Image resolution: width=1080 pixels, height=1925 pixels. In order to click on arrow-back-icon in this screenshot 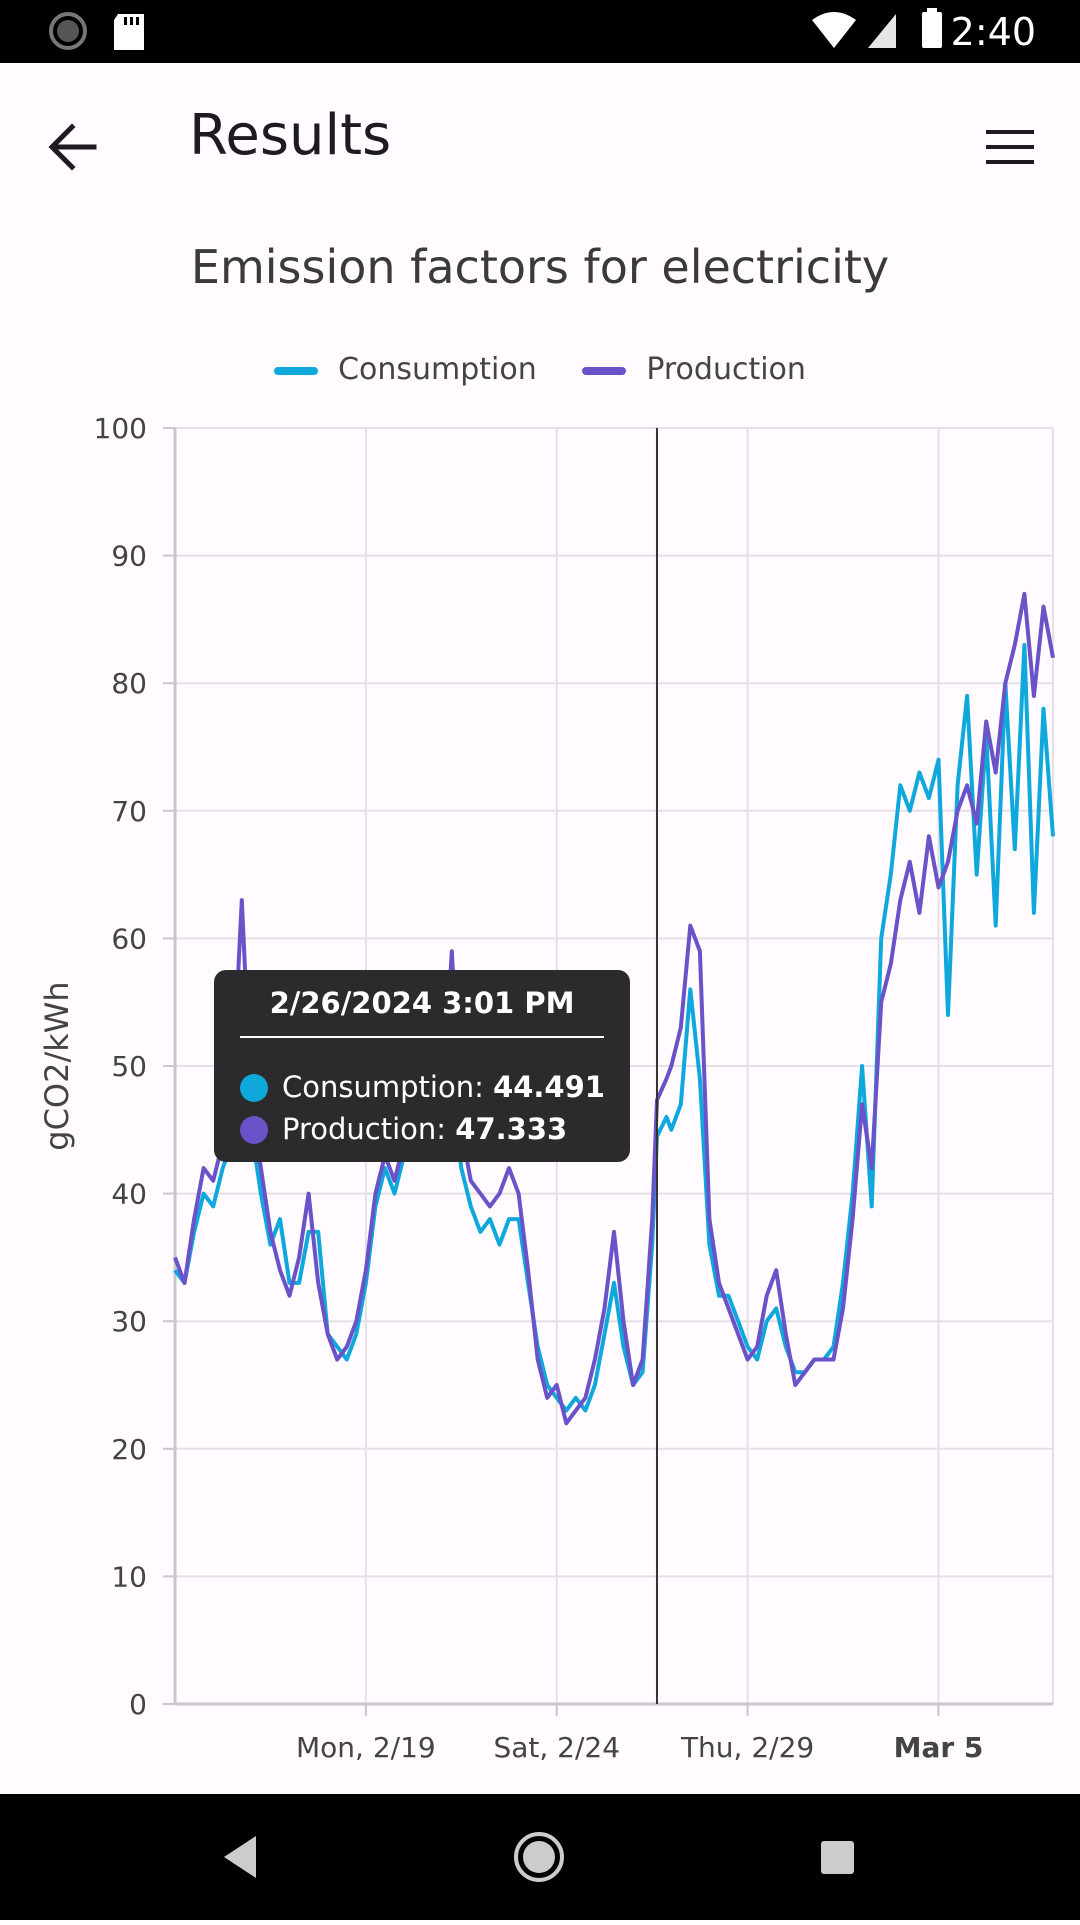, I will do `click(72, 147)`.